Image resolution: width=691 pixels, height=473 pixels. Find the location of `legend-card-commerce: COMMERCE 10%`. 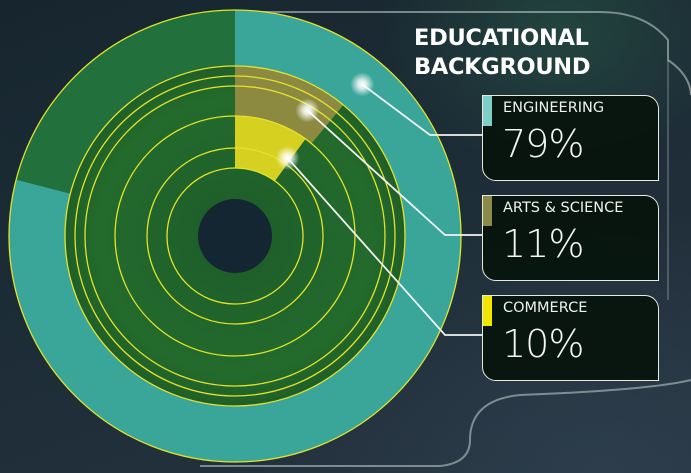

legend-card-commerce: COMMERCE 10% is located at coordinates (570, 338).